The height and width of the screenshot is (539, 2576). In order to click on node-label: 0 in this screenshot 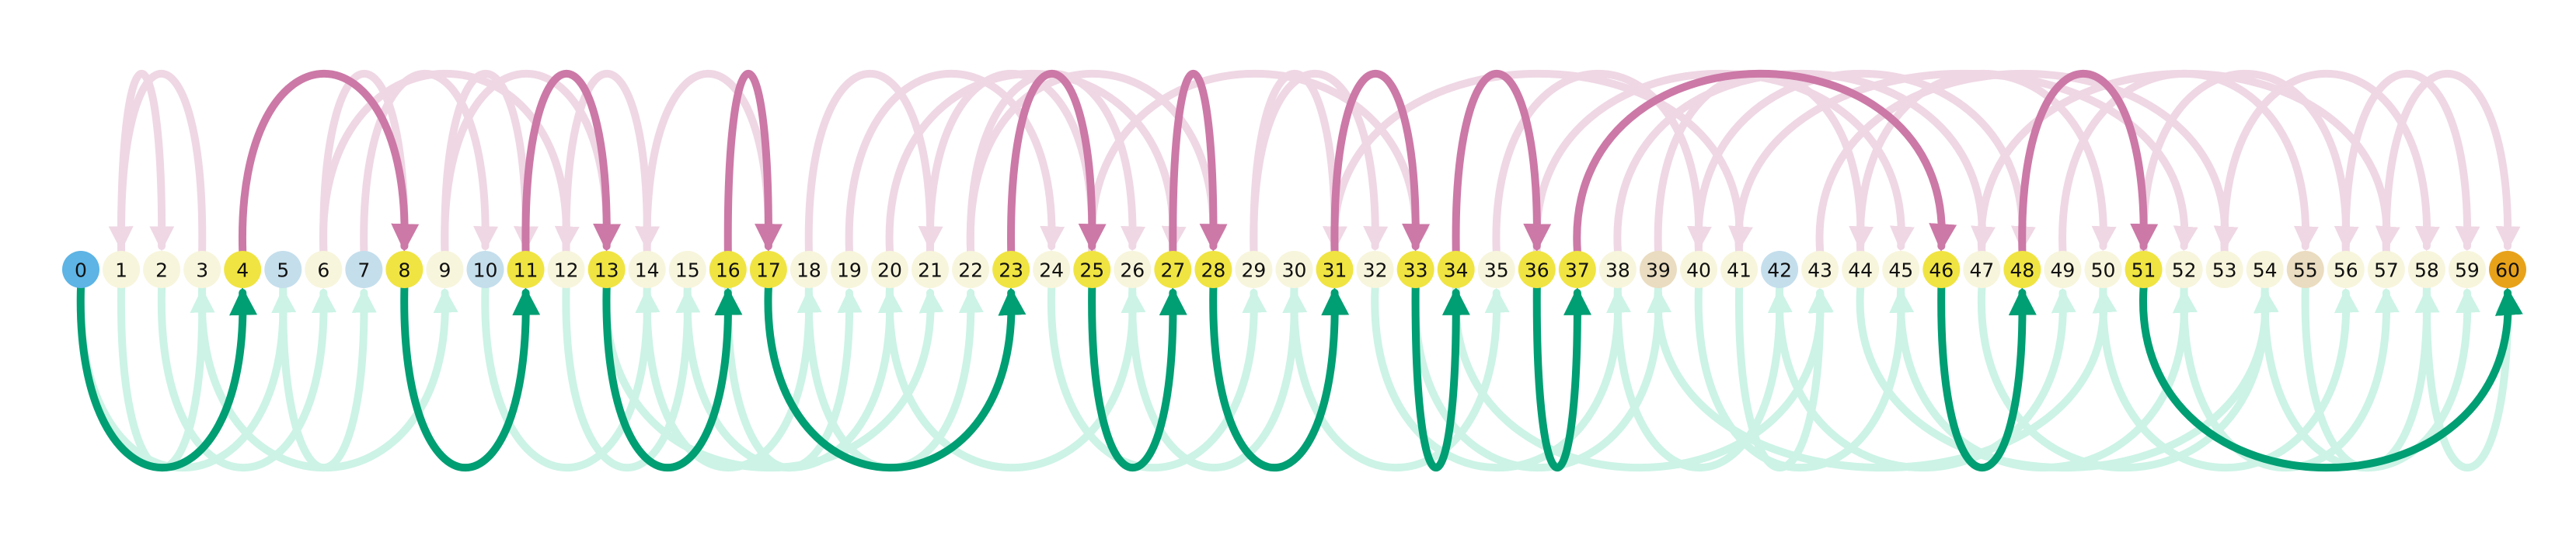, I will do `click(81, 270)`.